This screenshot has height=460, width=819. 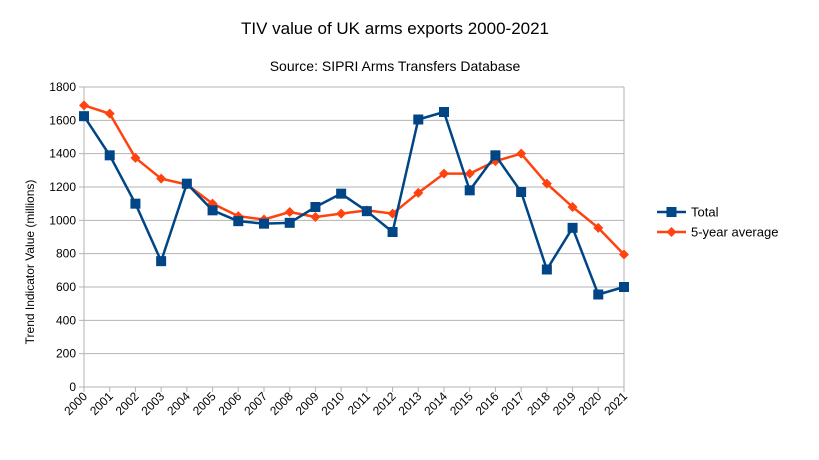 What do you see at coordinates (564, 403) in the screenshot?
I see `x-tick-label: 2019` at bounding box center [564, 403].